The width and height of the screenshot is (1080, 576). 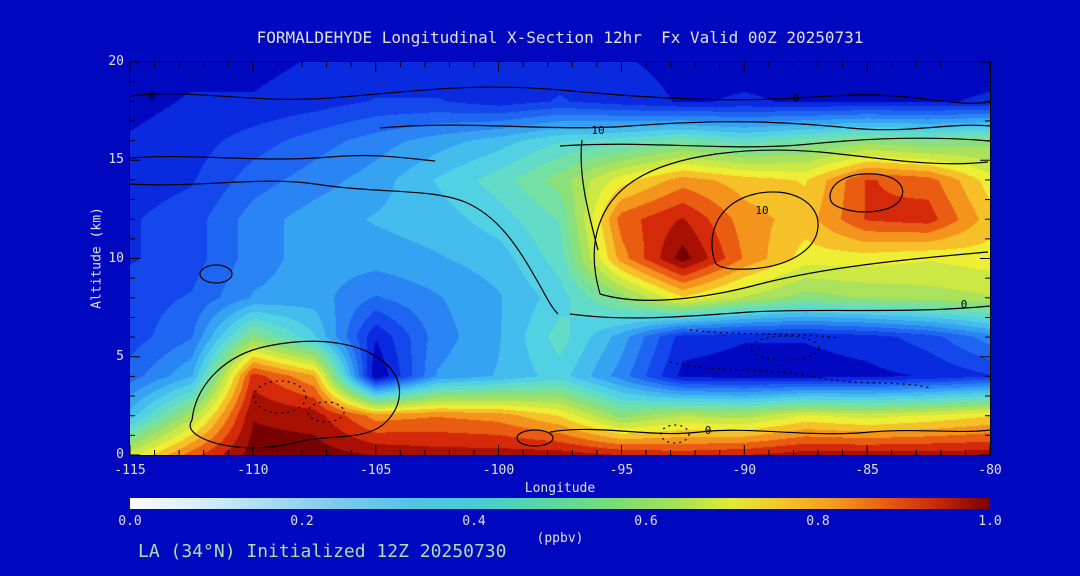 I want to click on colorbar-tick-label: 0.6, so click(x=646, y=521).